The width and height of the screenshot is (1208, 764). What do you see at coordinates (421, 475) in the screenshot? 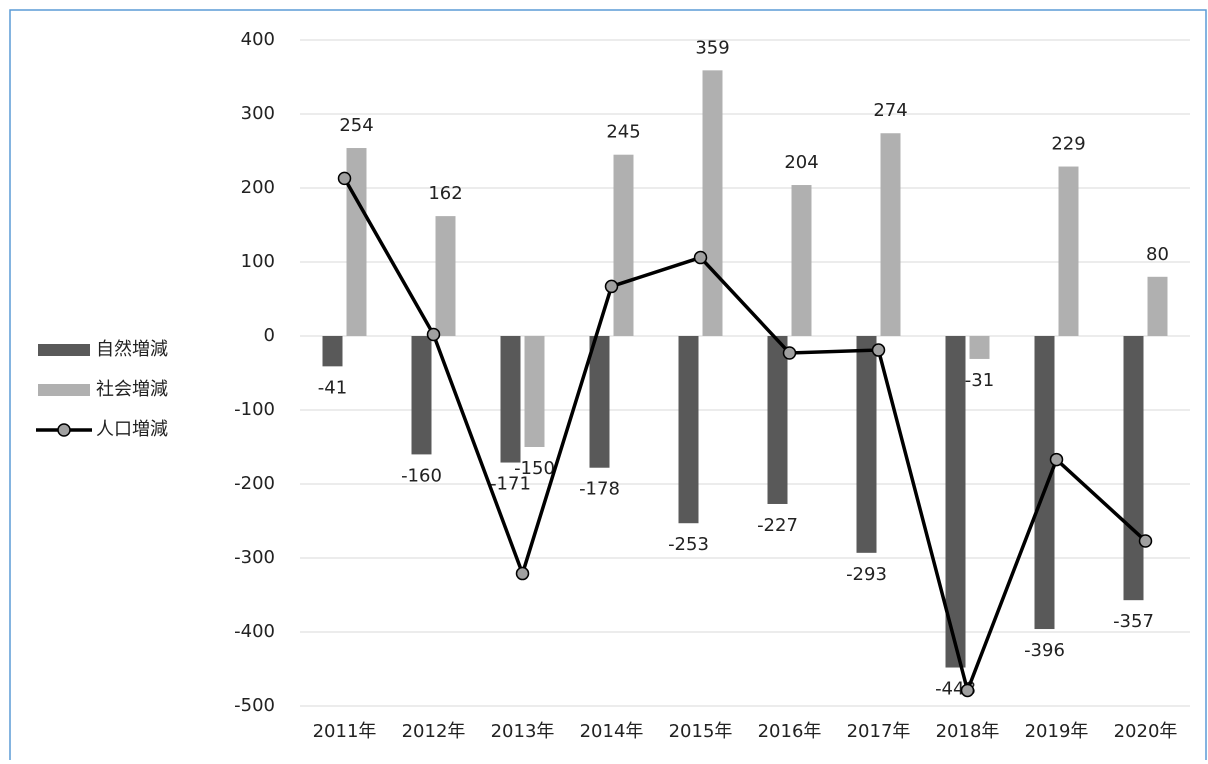
I see `data-label: -160` at bounding box center [421, 475].